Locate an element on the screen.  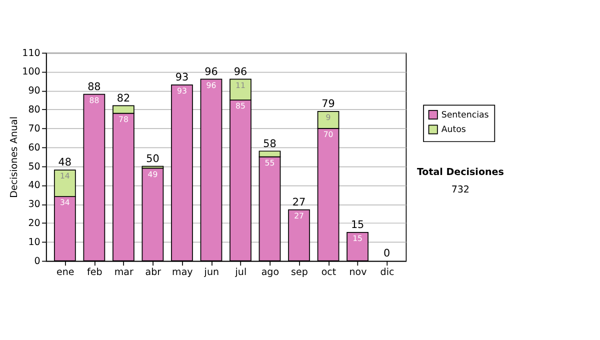
y-tick-label: 110 is located at coordinates (31, 53).